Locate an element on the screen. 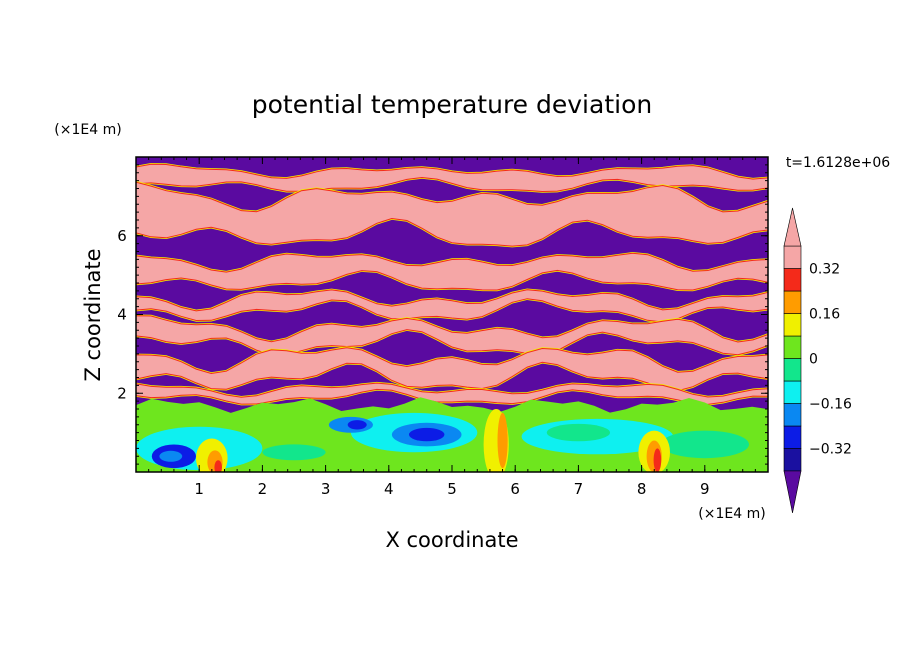  x-tick-label: 6 is located at coordinates (515, 489).